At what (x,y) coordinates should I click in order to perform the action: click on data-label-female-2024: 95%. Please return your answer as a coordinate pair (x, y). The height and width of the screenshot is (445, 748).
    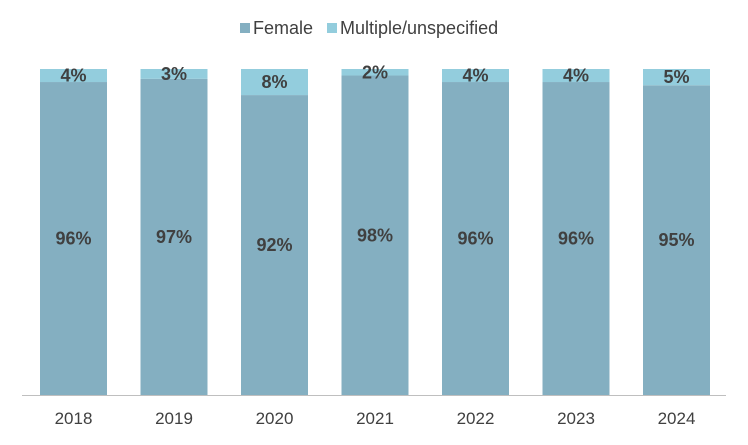
    Looking at the image, I should click on (676, 240).